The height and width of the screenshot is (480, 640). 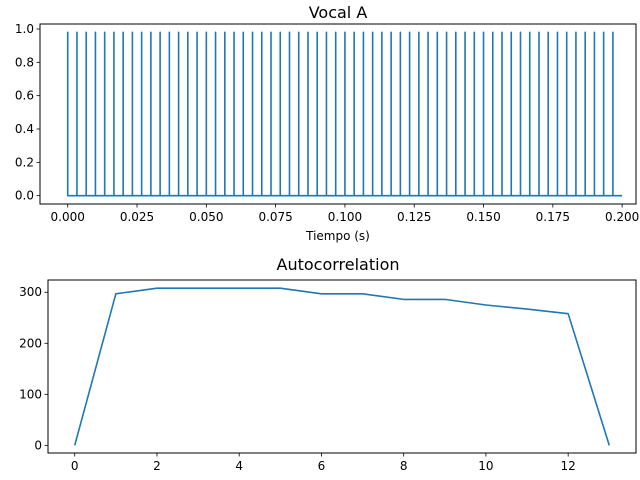 What do you see at coordinates (33, 368) in the screenshot?
I see `autocorrelation-y-axis: 0 100 200 300` at bounding box center [33, 368].